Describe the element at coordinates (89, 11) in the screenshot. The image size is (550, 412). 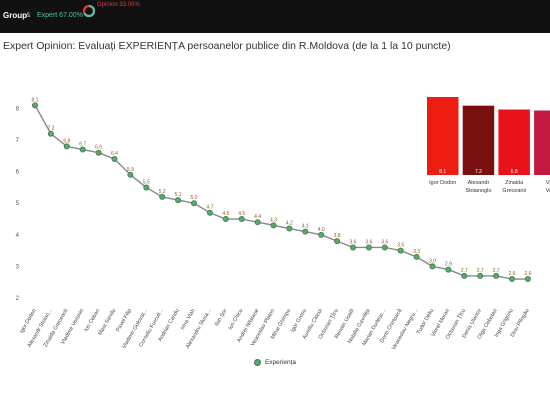
I see `donut-gauge-icon` at that location.